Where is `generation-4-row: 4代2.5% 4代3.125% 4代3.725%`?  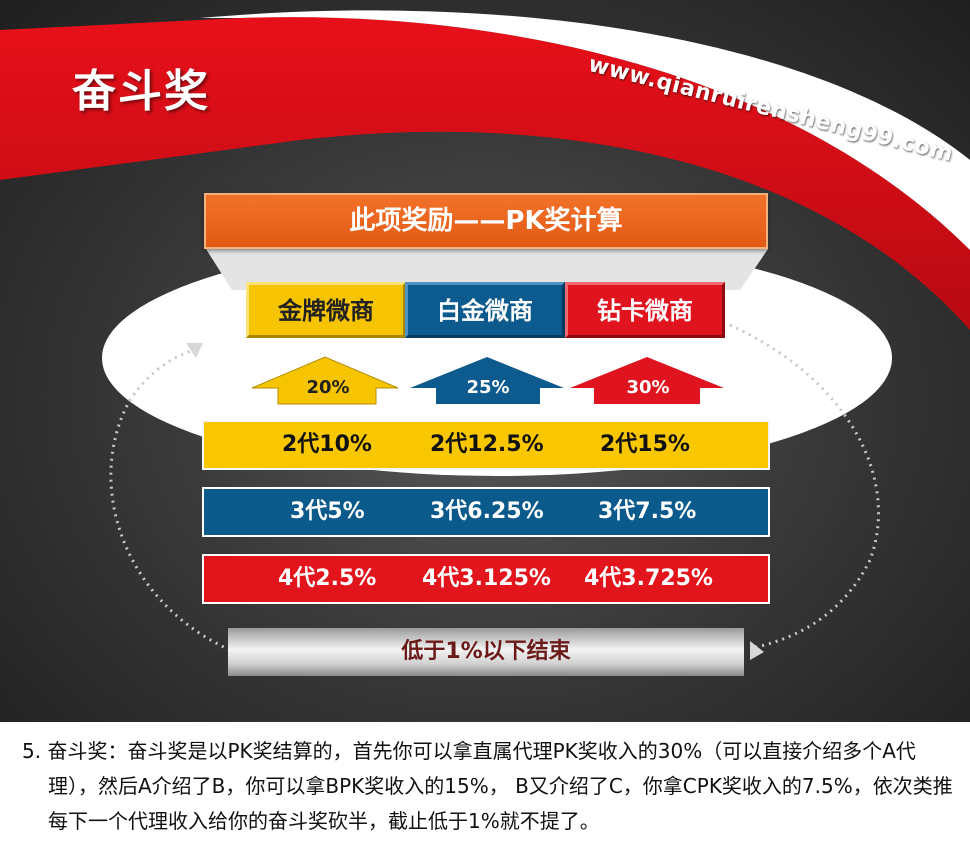 generation-4-row: 4代2.5% 4代3.125% 4代3.725% is located at coordinates (486, 579).